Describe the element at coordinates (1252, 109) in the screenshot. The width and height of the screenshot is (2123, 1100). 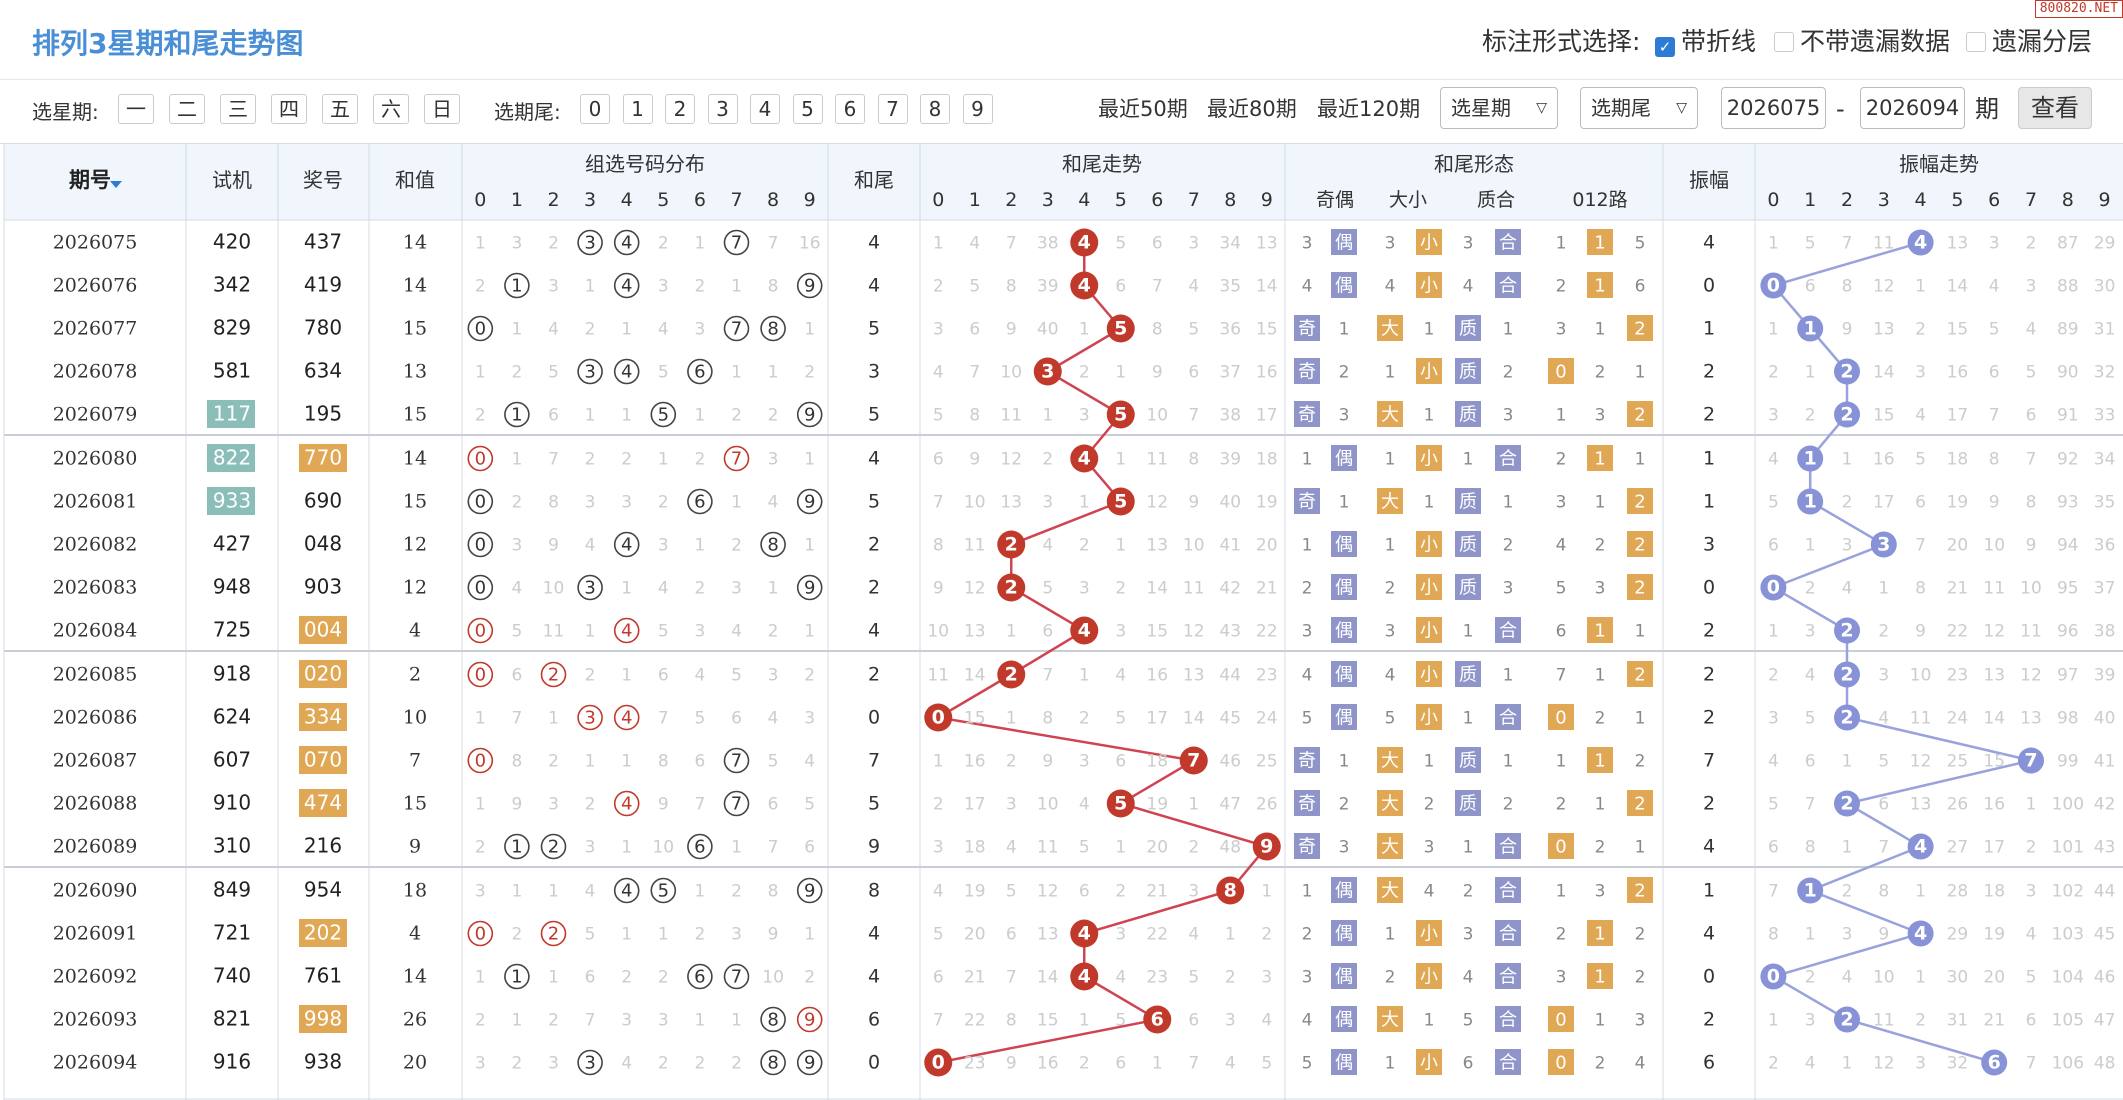
I see `recent-80-link: 最近80期` at that location.